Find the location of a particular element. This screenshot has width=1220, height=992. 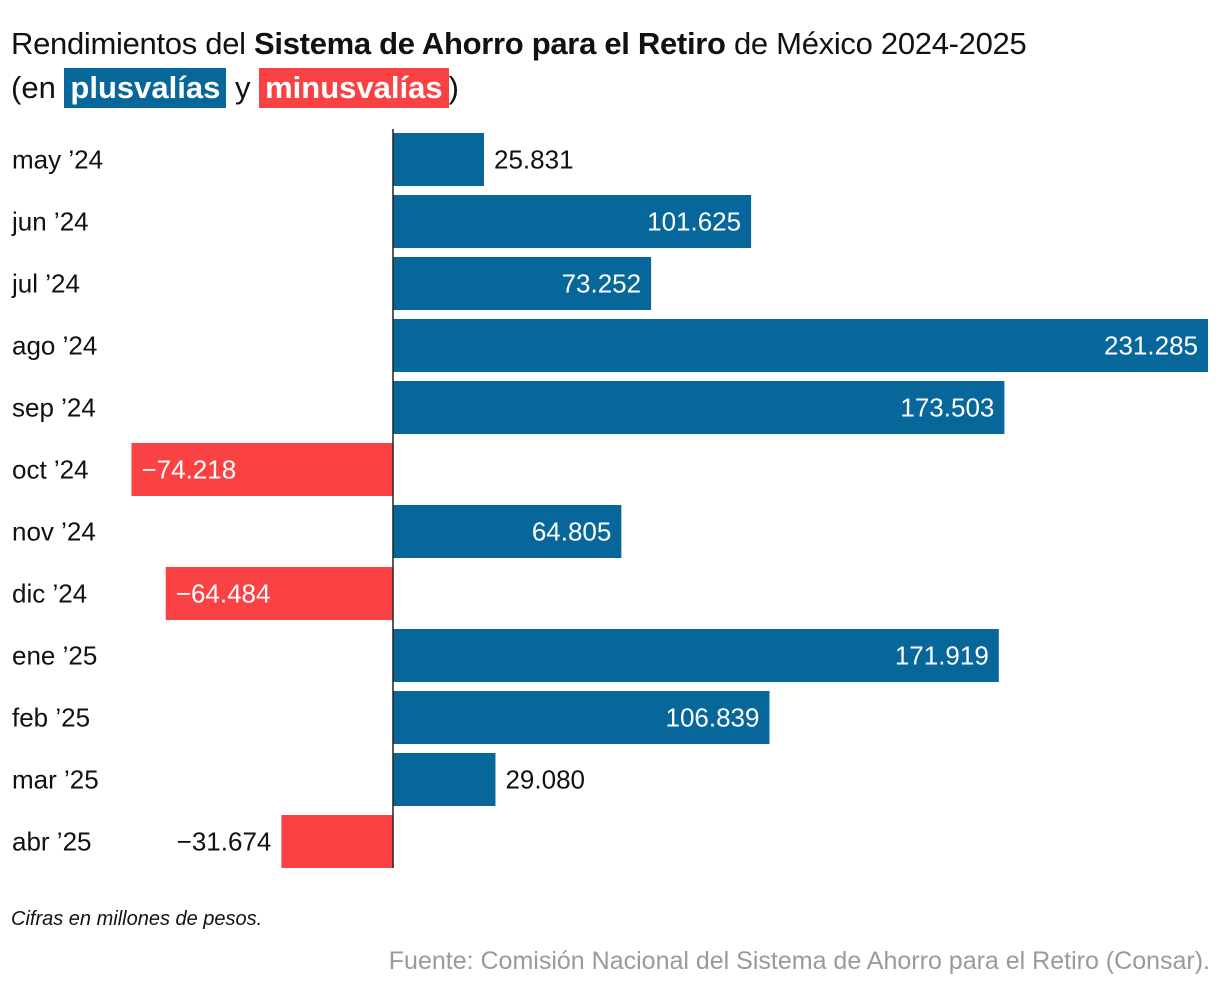

category-label: nov ’24 is located at coordinates (54, 532).